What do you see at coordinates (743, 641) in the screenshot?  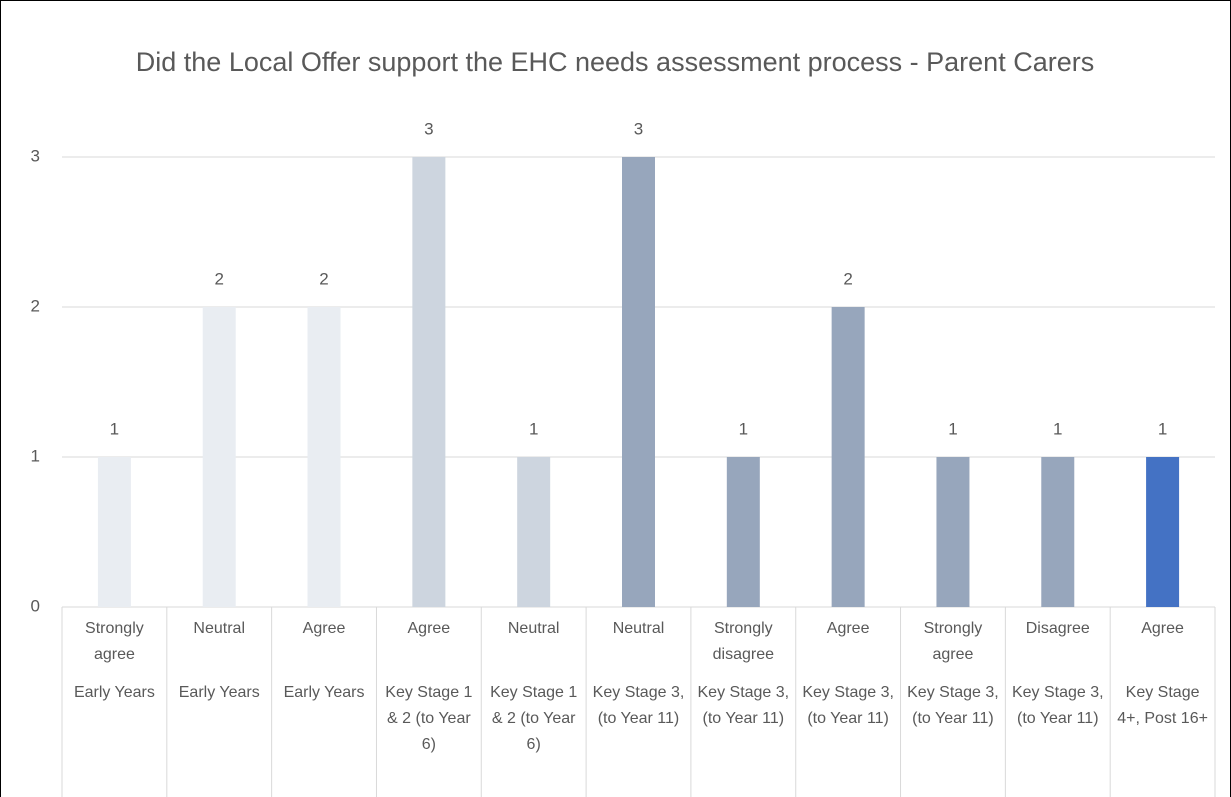 I see `x-tick-label: Strongly disagree` at bounding box center [743, 641].